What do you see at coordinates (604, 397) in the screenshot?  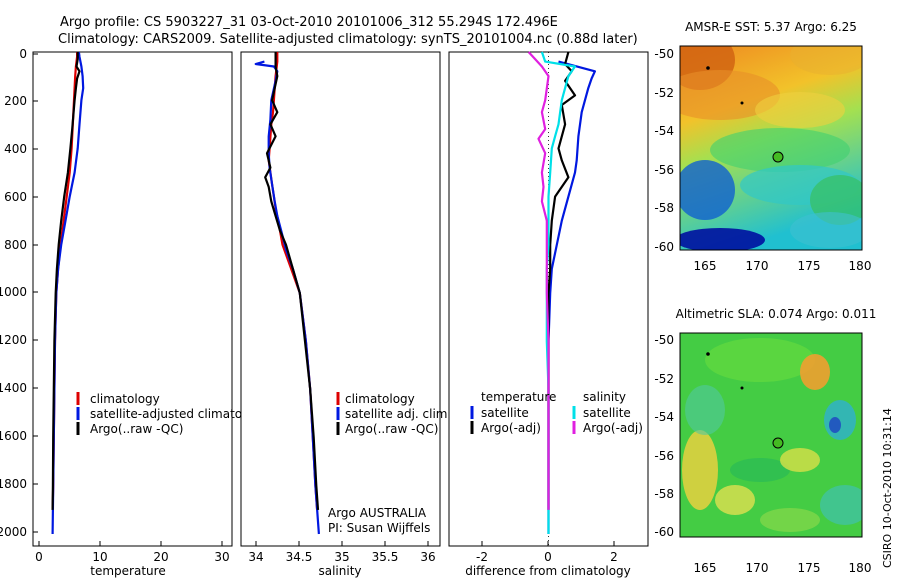 I see `difference-legend-salinity-header: salinity` at bounding box center [604, 397].